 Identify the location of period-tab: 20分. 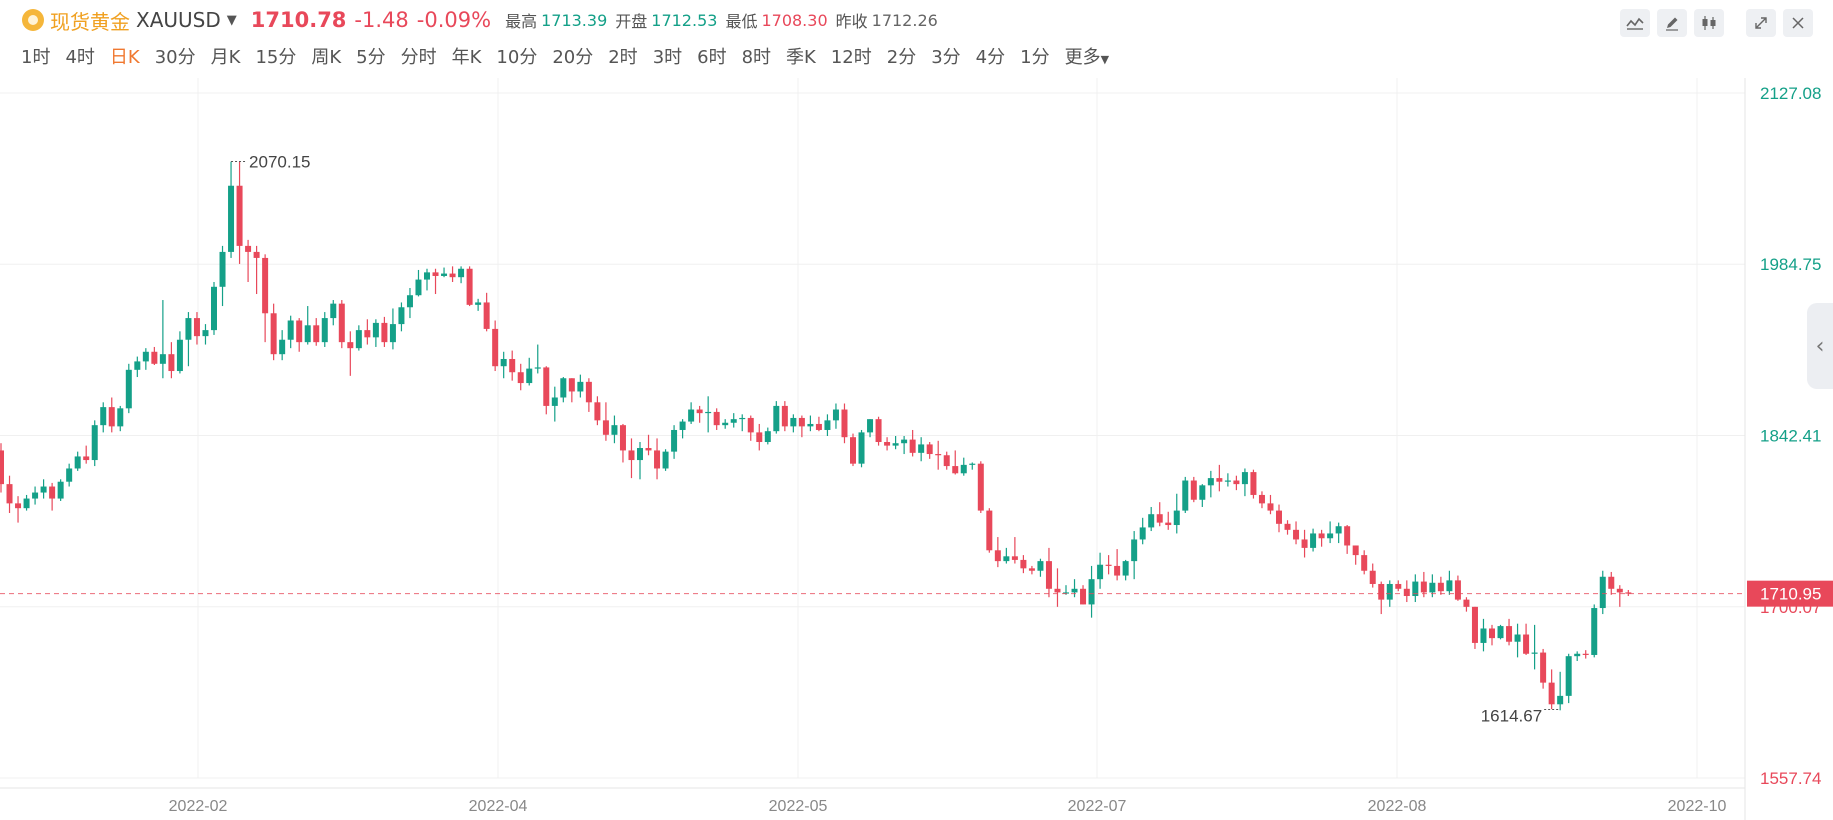
(573, 57).